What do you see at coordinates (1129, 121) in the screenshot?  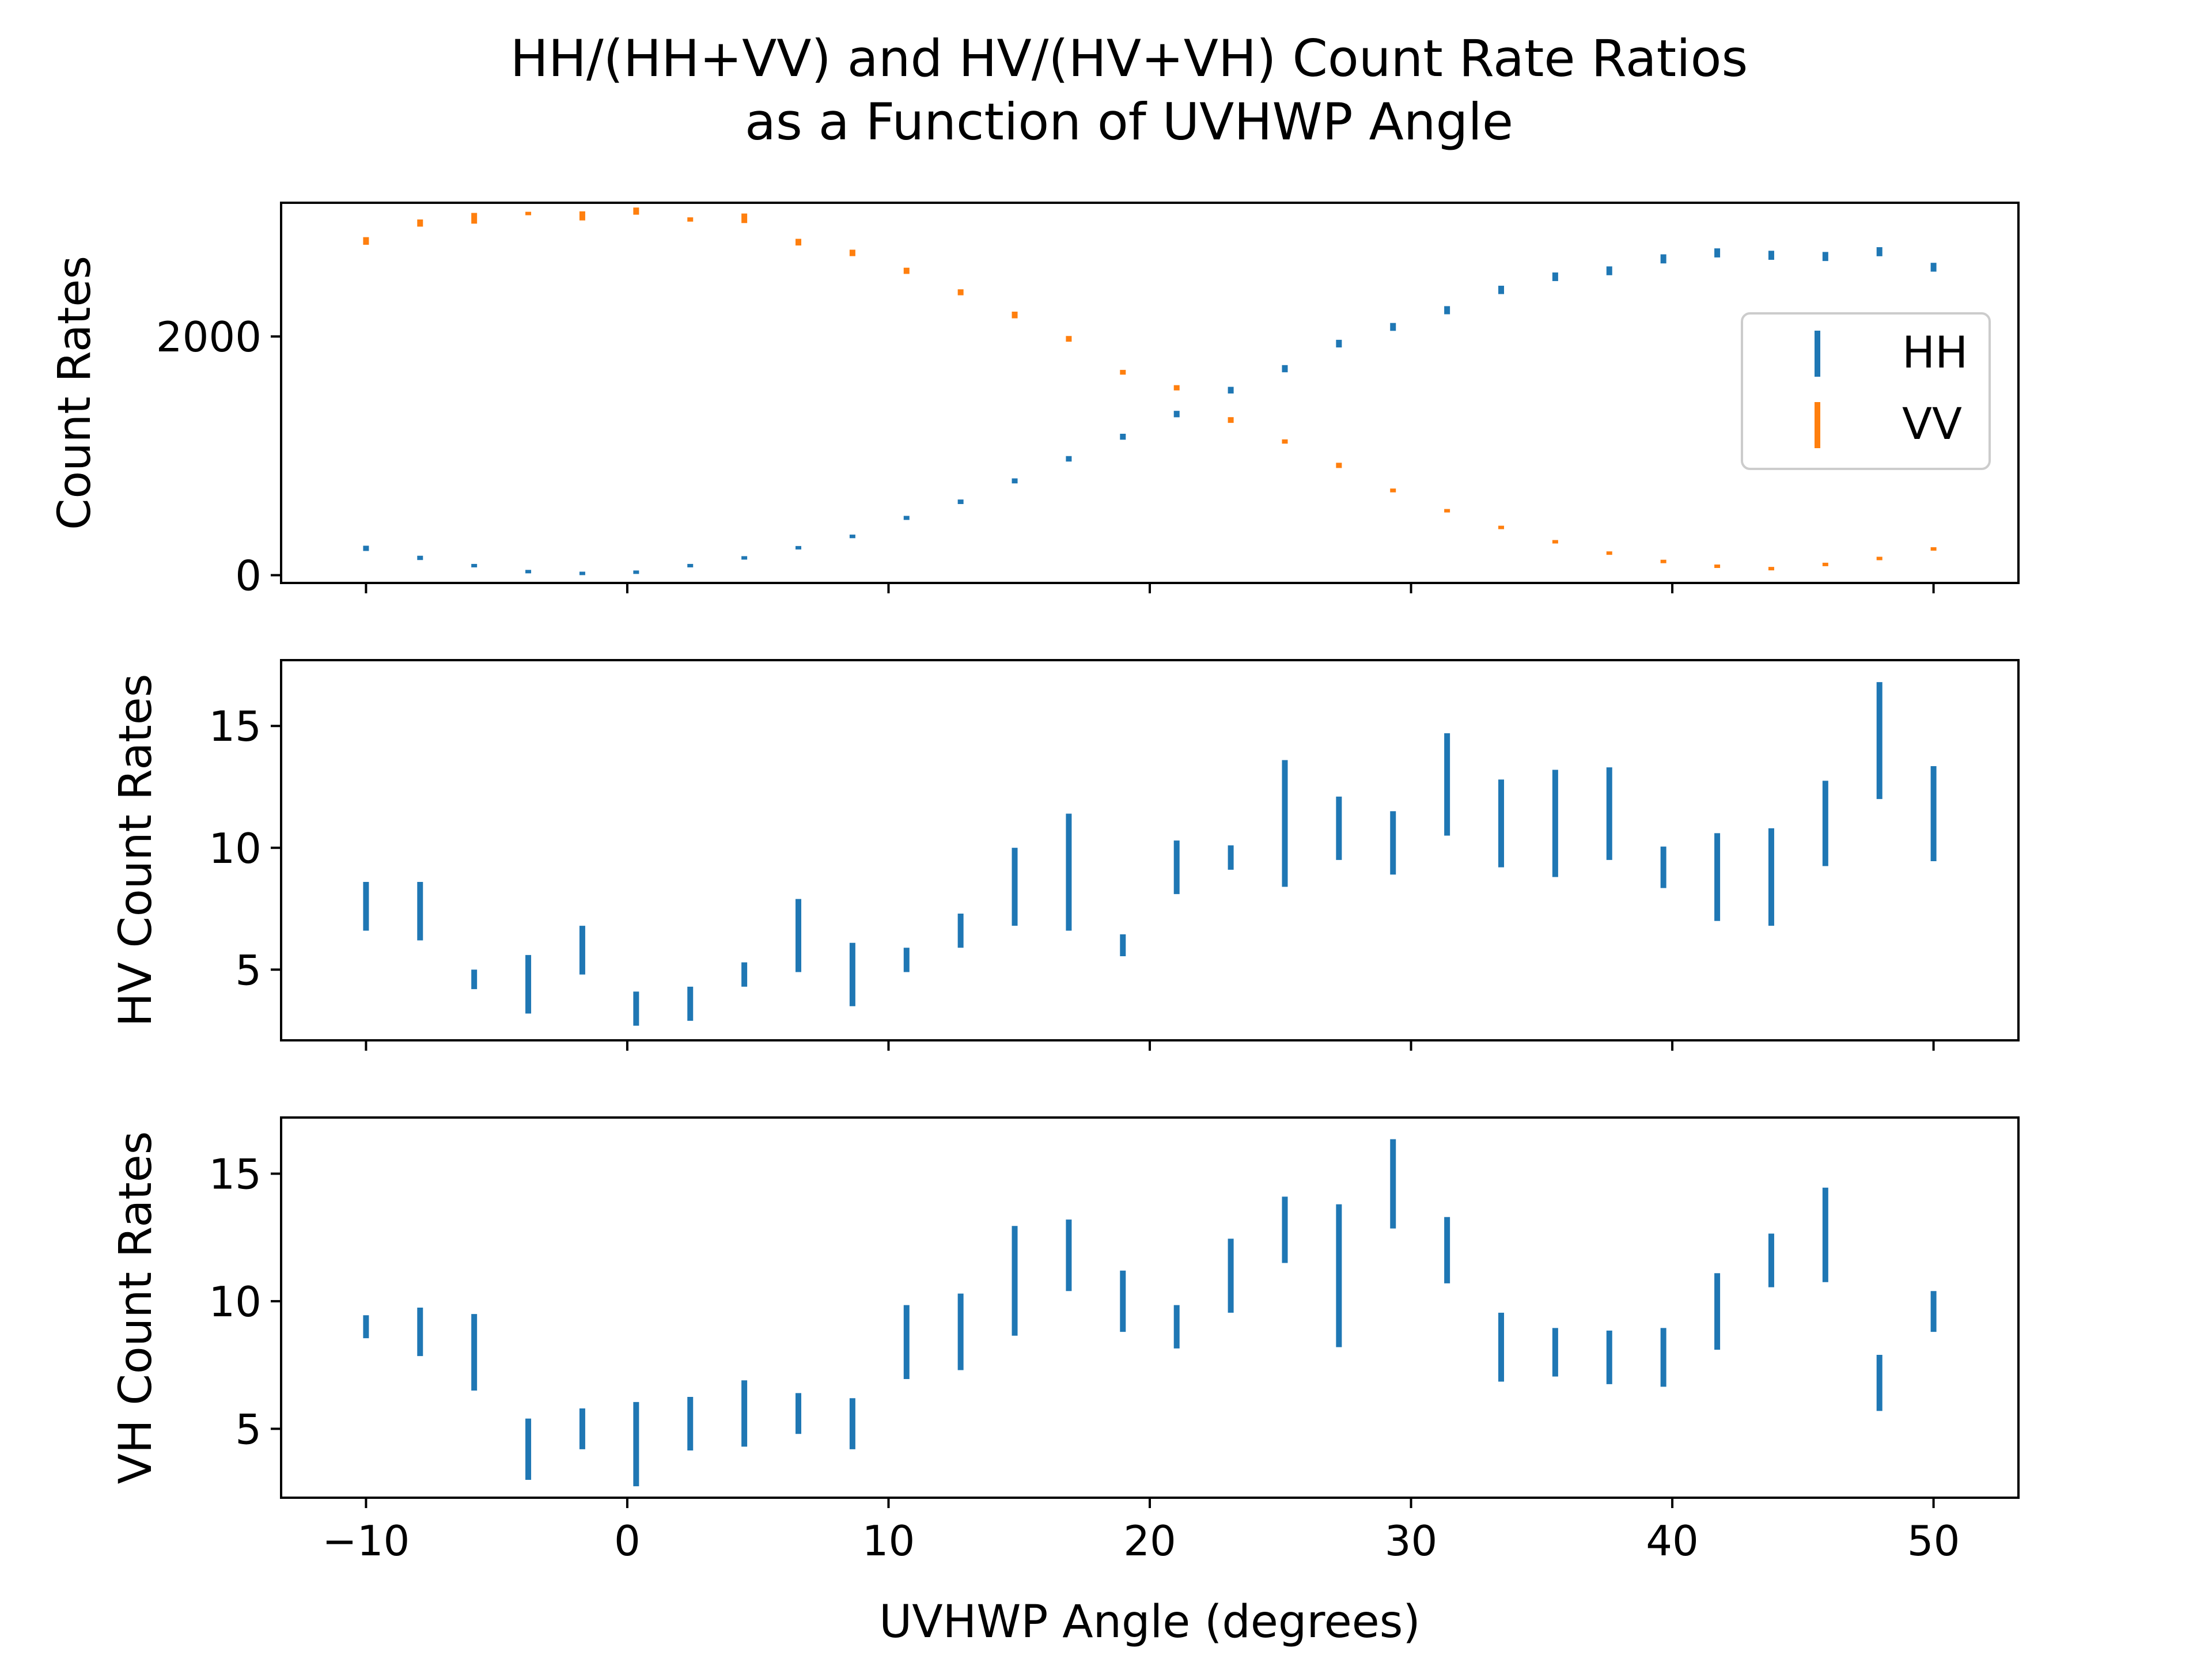 I see `chart-title-line-2: as a Function of UVHWP Angle` at bounding box center [1129, 121].